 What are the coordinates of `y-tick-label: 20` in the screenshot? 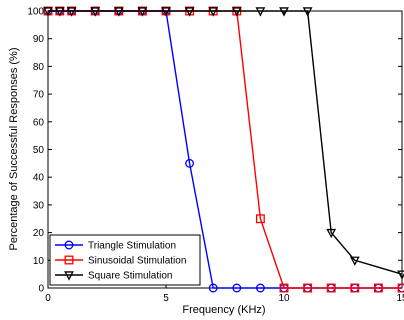 It's located at (39, 233).